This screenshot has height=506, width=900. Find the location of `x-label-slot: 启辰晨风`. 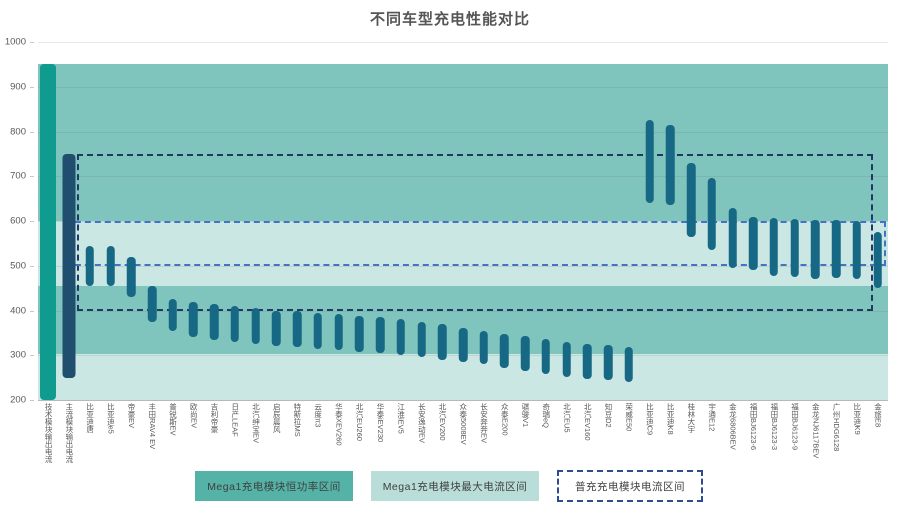

x-label-slot: 启辰晨风 is located at coordinates (276, 453).